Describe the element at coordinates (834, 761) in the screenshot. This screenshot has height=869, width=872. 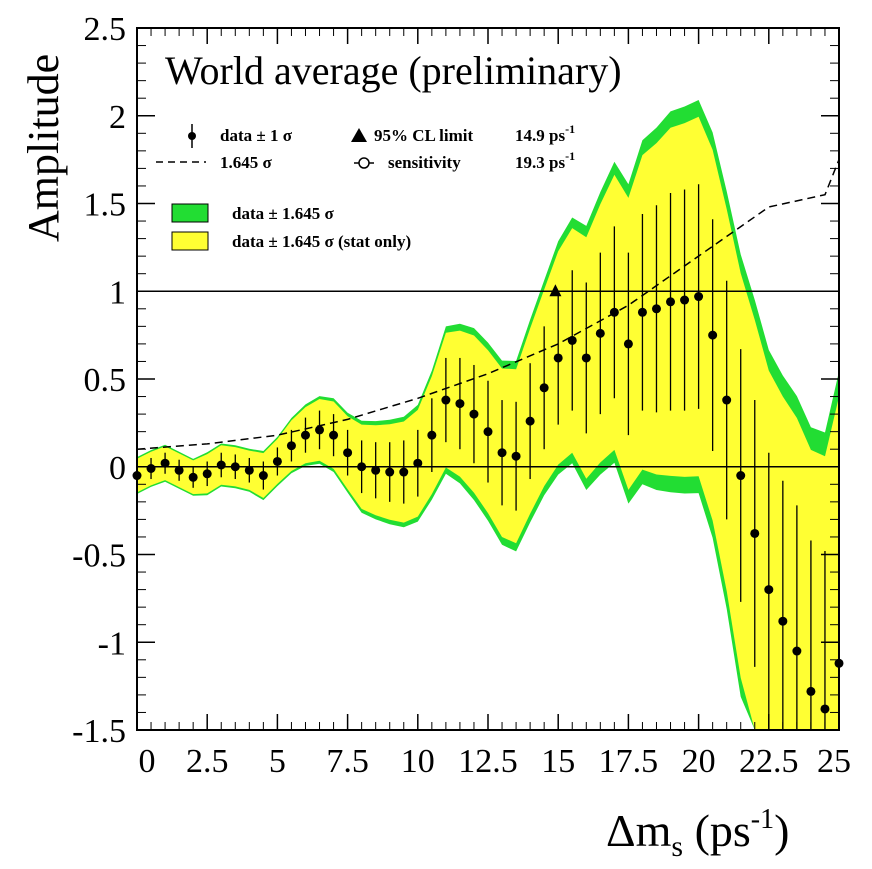
I see `x-tick-label: 25` at that location.